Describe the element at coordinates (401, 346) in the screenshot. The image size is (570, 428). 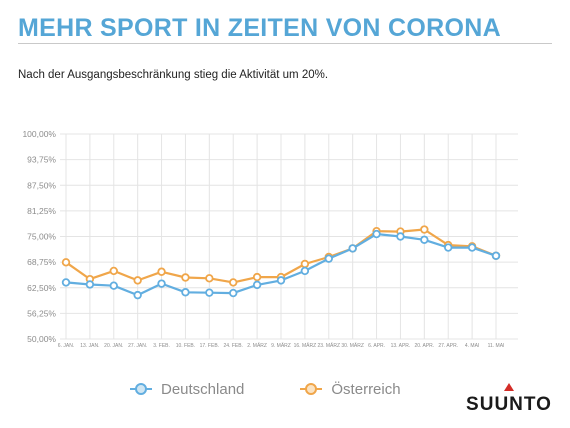
I see `x-tick-label: 13. APR.` at that location.